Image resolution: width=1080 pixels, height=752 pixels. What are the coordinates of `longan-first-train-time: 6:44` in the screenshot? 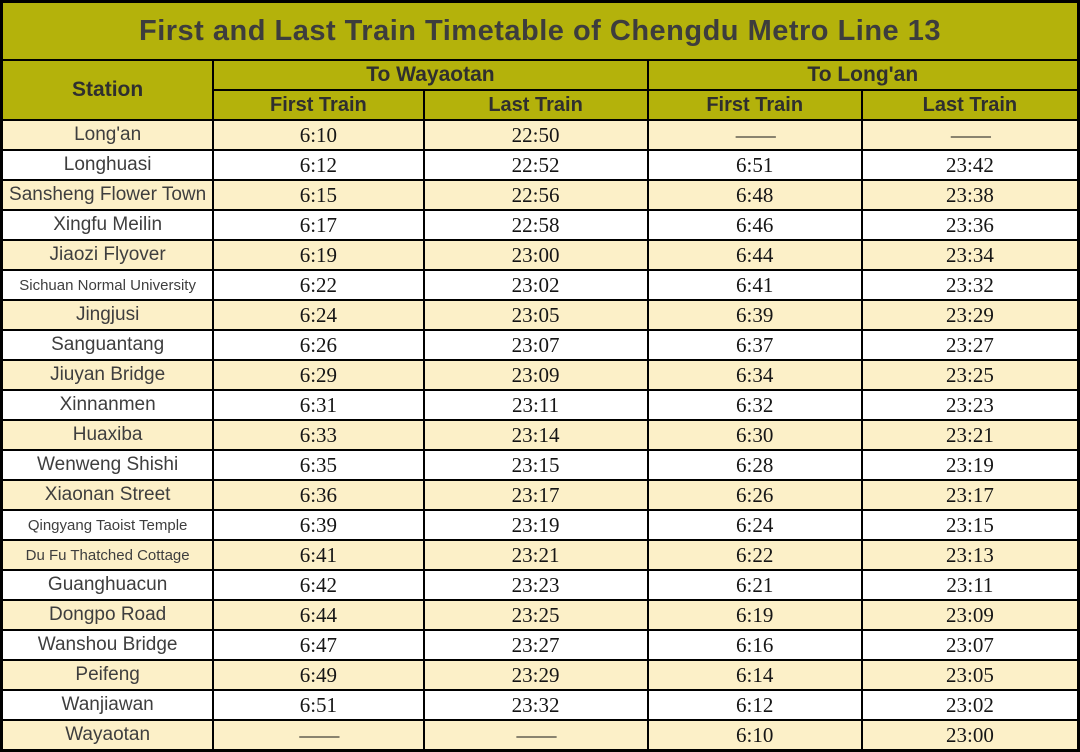 It's located at (754, 255).